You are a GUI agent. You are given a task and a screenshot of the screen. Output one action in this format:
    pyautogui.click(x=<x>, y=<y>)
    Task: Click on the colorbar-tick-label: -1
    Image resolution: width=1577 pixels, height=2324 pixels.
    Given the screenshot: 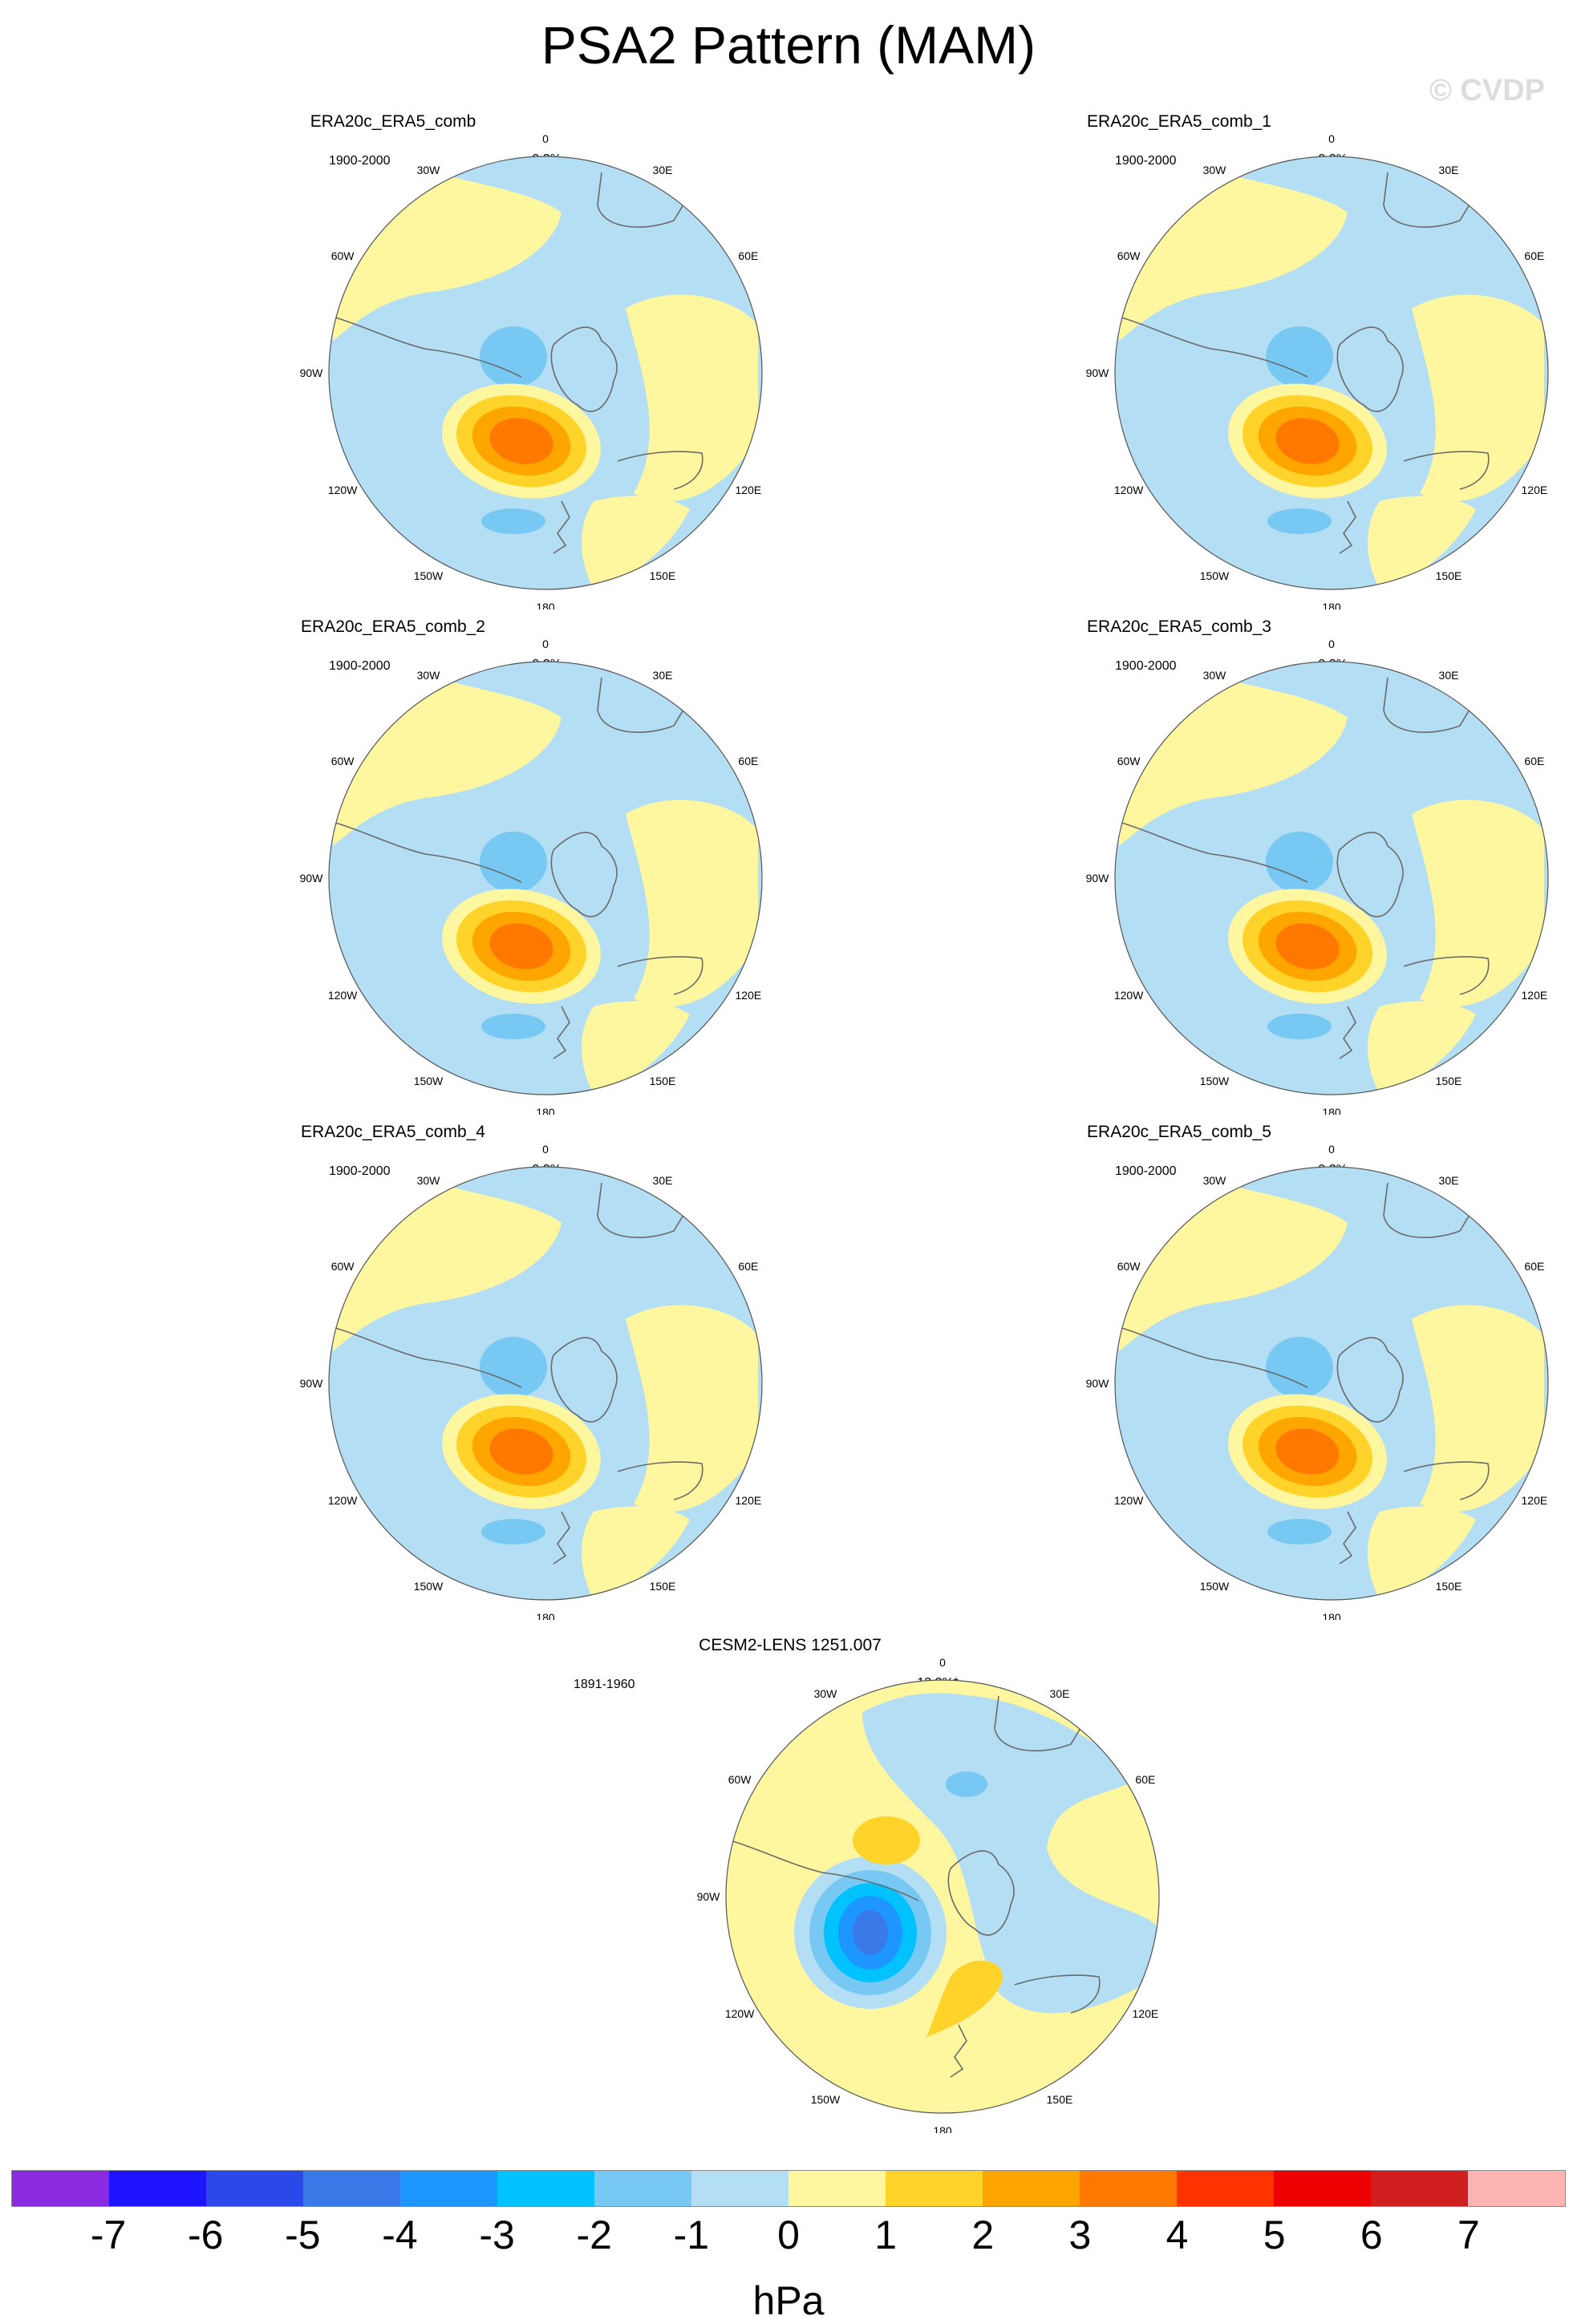 What is the action you would take?
    pyautogui.click(x=691, y=2235)
    